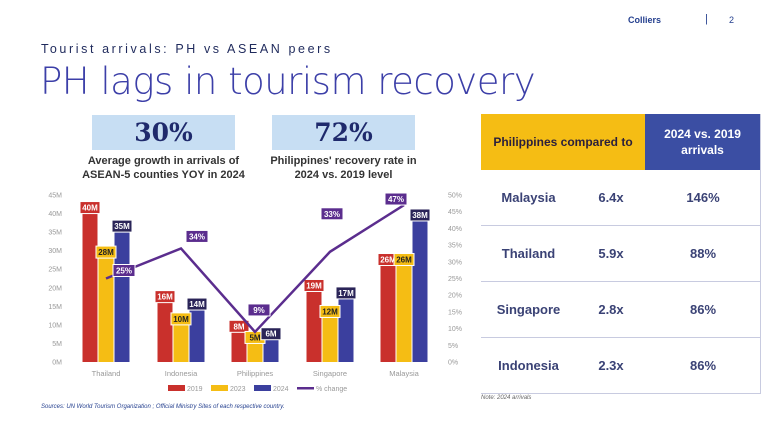 This screenshot has width=775, height=436. I want to click on y-left-tick: 5M, so click(57, 344).